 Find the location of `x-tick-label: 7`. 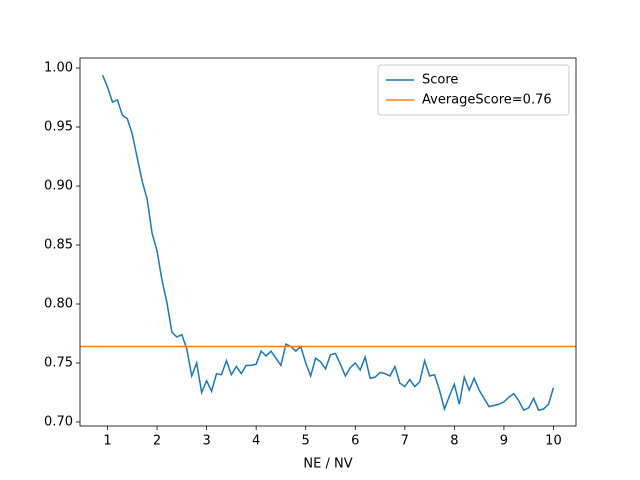

x-tick-label: 7 is located at coordinates (405, 441).